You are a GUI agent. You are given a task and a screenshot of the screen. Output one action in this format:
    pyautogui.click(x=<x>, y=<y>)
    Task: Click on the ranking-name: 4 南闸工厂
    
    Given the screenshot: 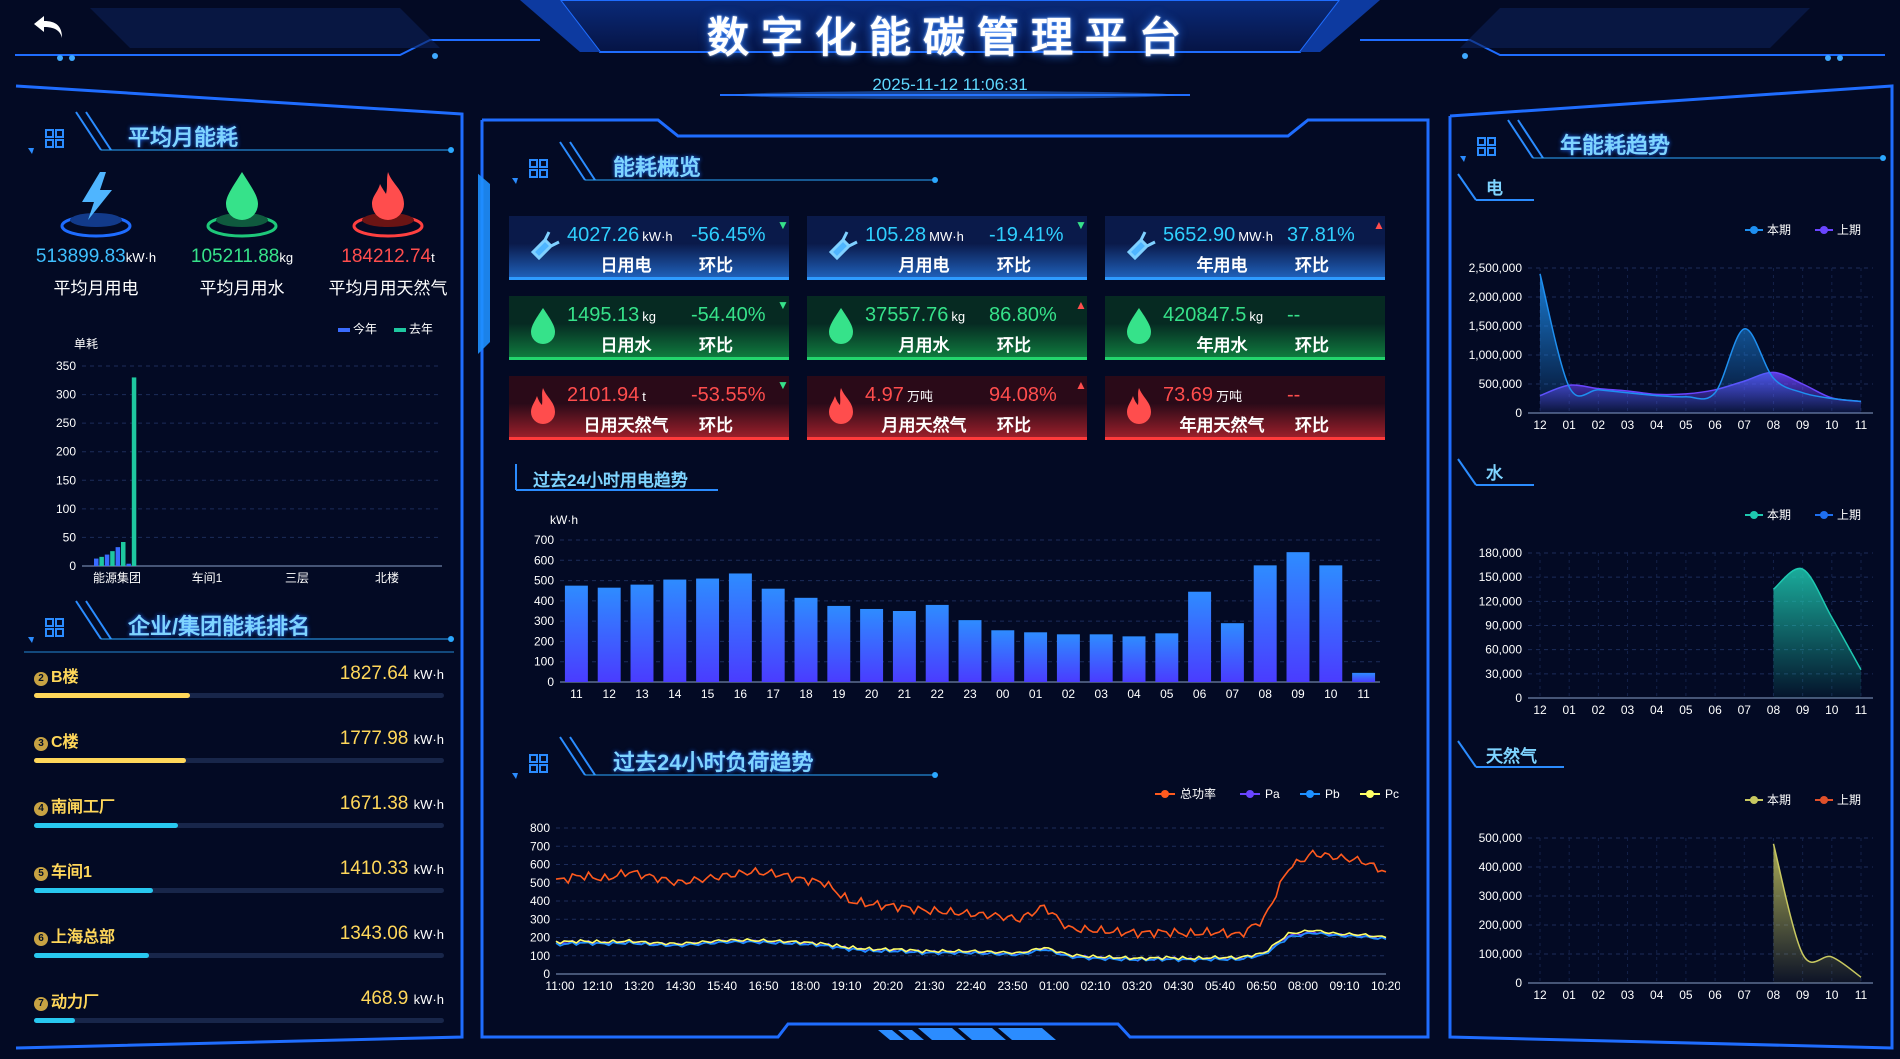 What is the action you would take?
    pyautogui.click(x=74, y=805)
    